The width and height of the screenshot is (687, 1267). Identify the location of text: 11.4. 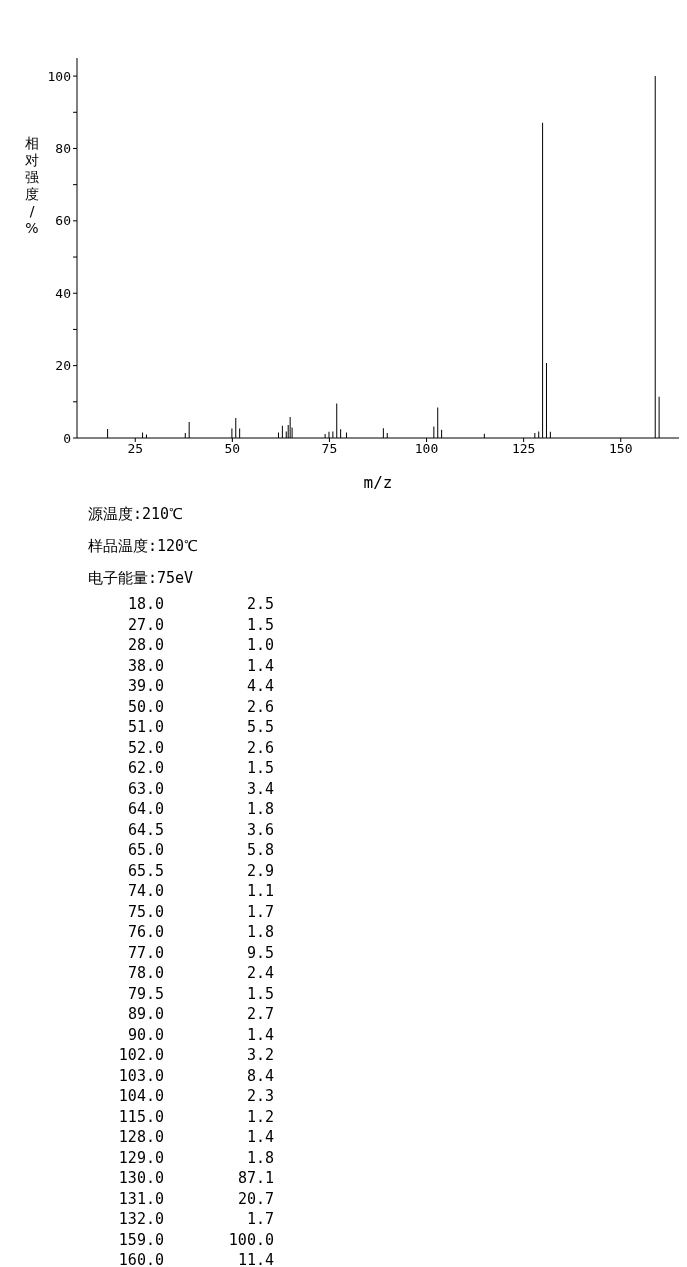
(255, 1258).